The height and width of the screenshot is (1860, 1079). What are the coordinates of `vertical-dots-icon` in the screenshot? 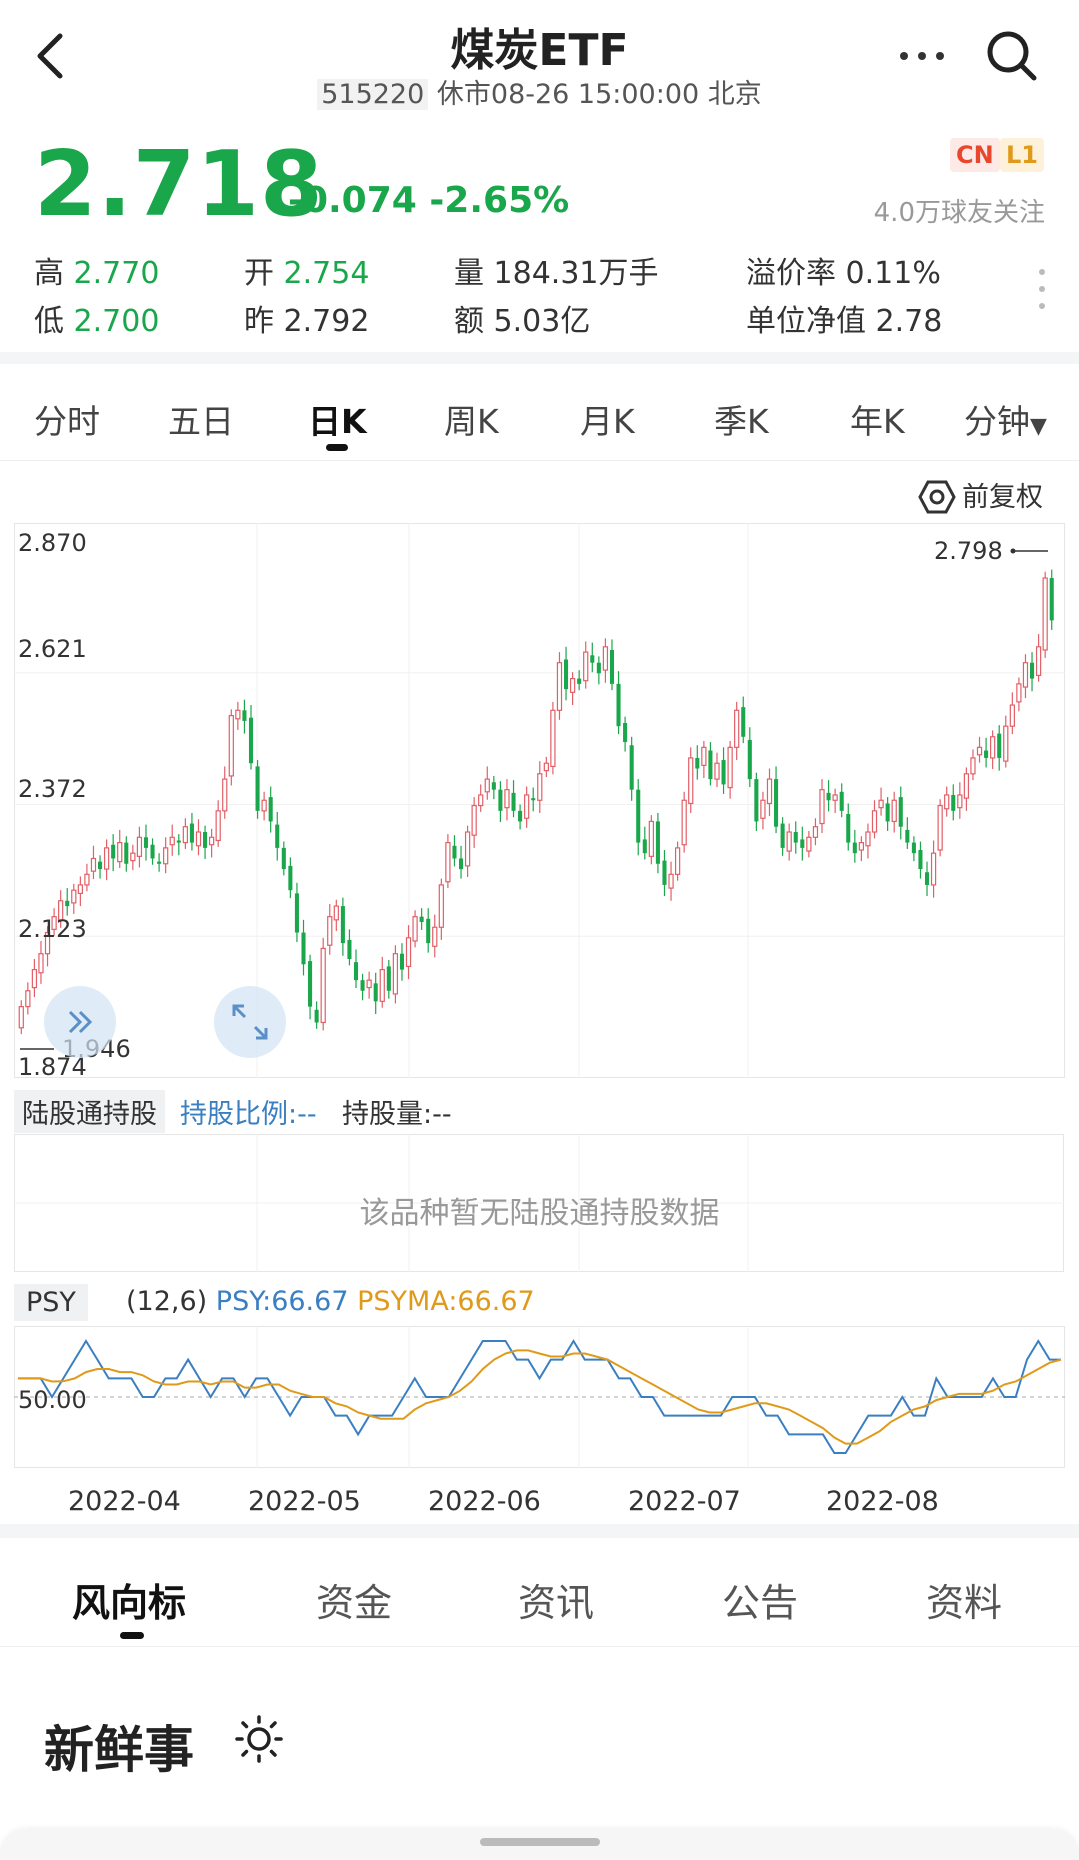 It's located at (1042, 289).